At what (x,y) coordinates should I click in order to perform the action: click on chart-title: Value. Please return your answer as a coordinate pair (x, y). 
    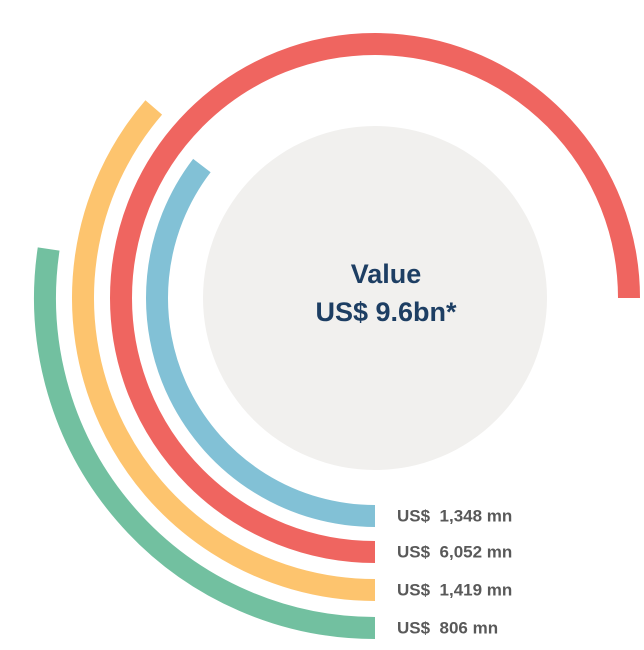
    Looking at the image, I should click on (386, 274).